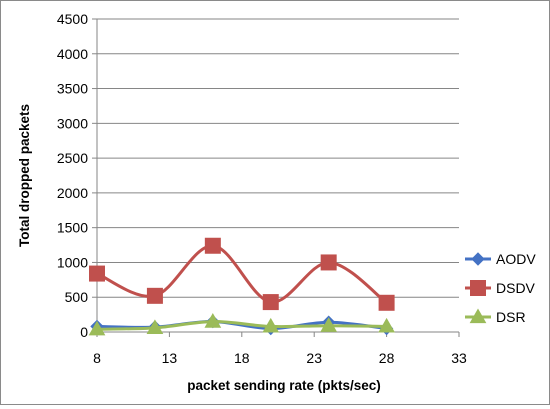 Image resolution: width=550 pixels, height=409 pixels. What do you see at coordinates (516, 259) in the screenshot?
I see `legend-label: AODV` at bounding box center [516, 259].